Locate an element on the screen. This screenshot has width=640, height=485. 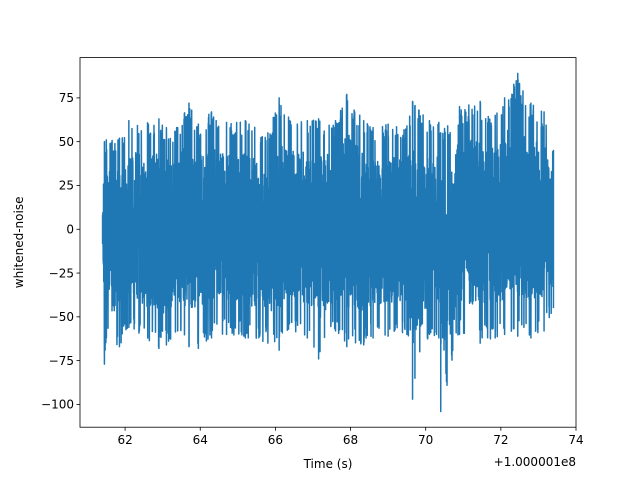
y-axis: 75 50 25 0 −25 −50 −75 −100 is located at coordinates (60, 251).